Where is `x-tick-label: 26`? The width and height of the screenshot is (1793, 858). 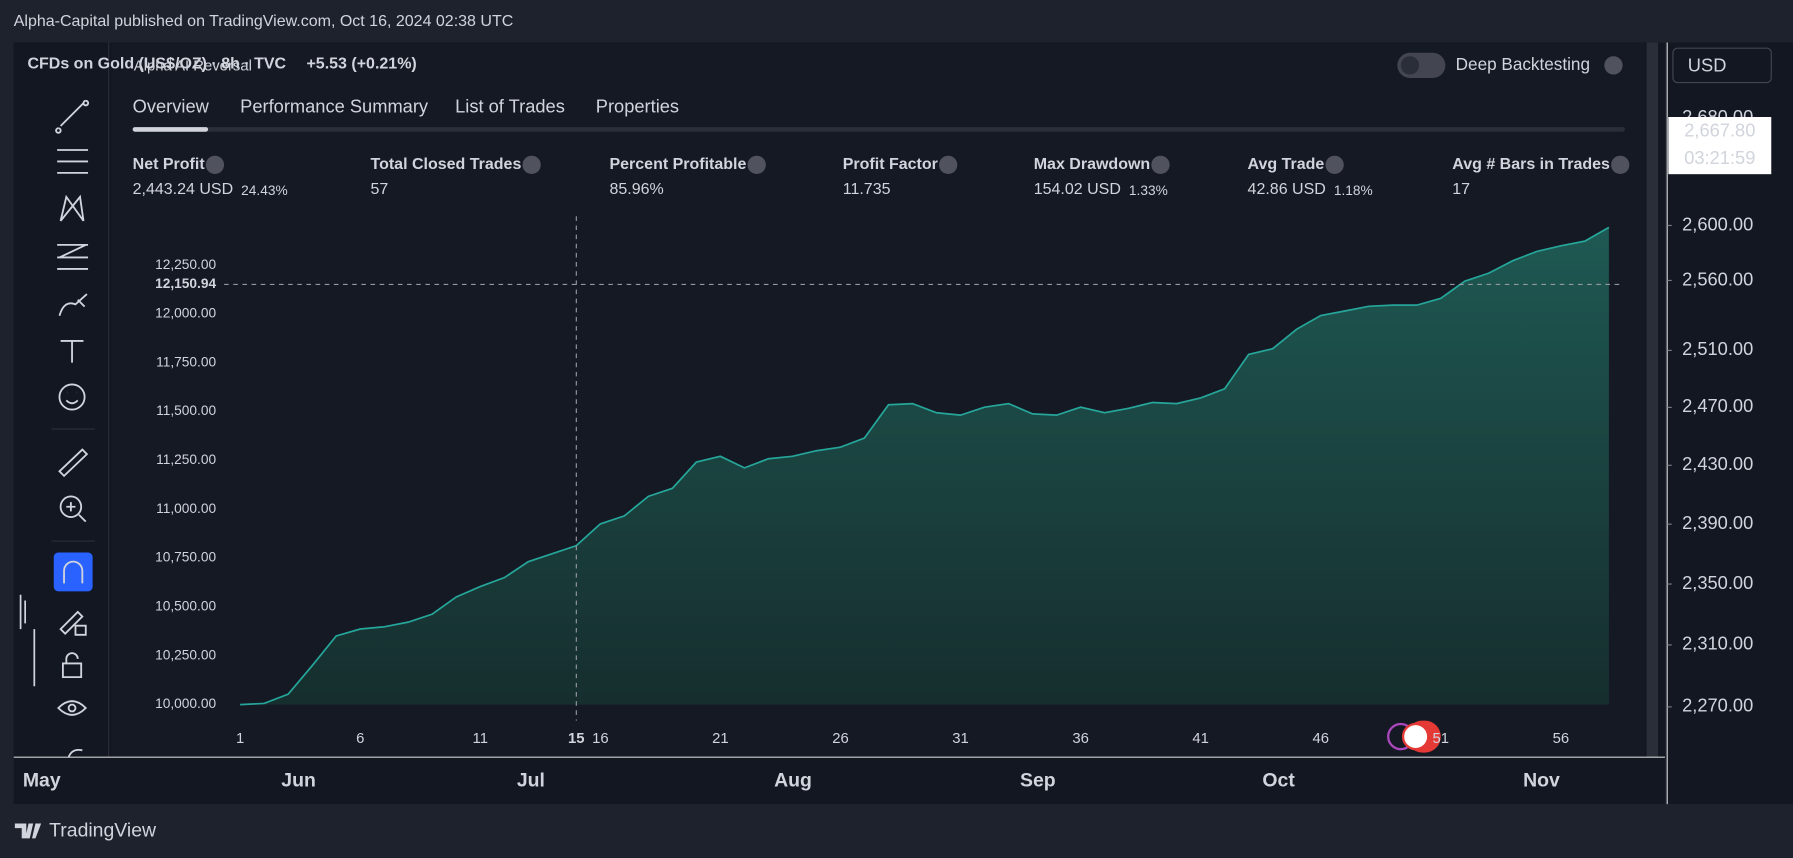
x-tick-label: 26 is located at coordinates (840, 739).